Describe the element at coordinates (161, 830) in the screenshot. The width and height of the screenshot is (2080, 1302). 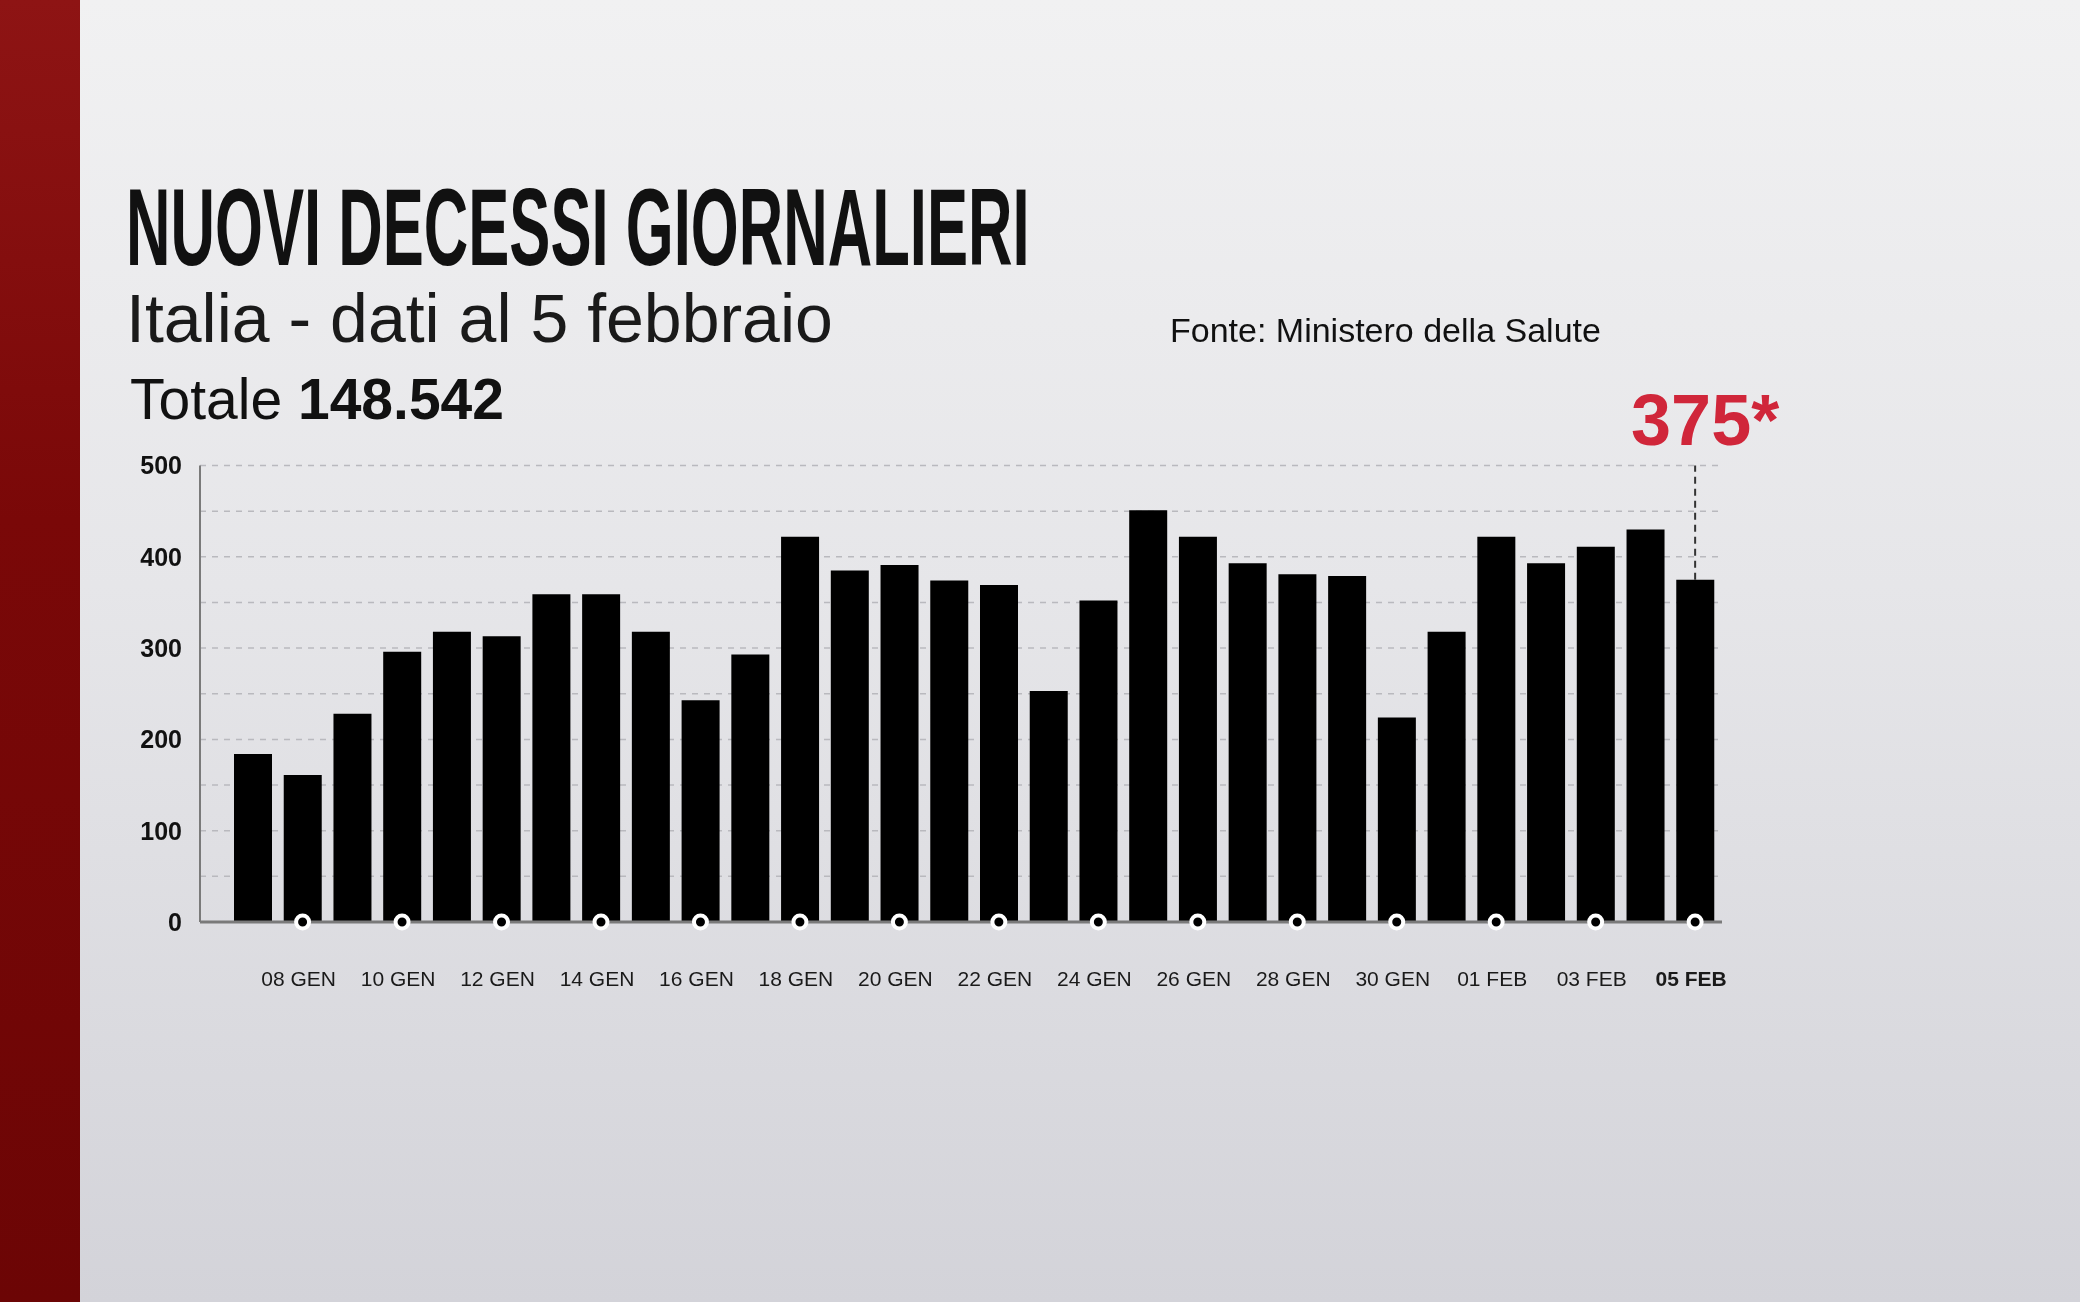
I see `y-tick-label: 100` at that location.